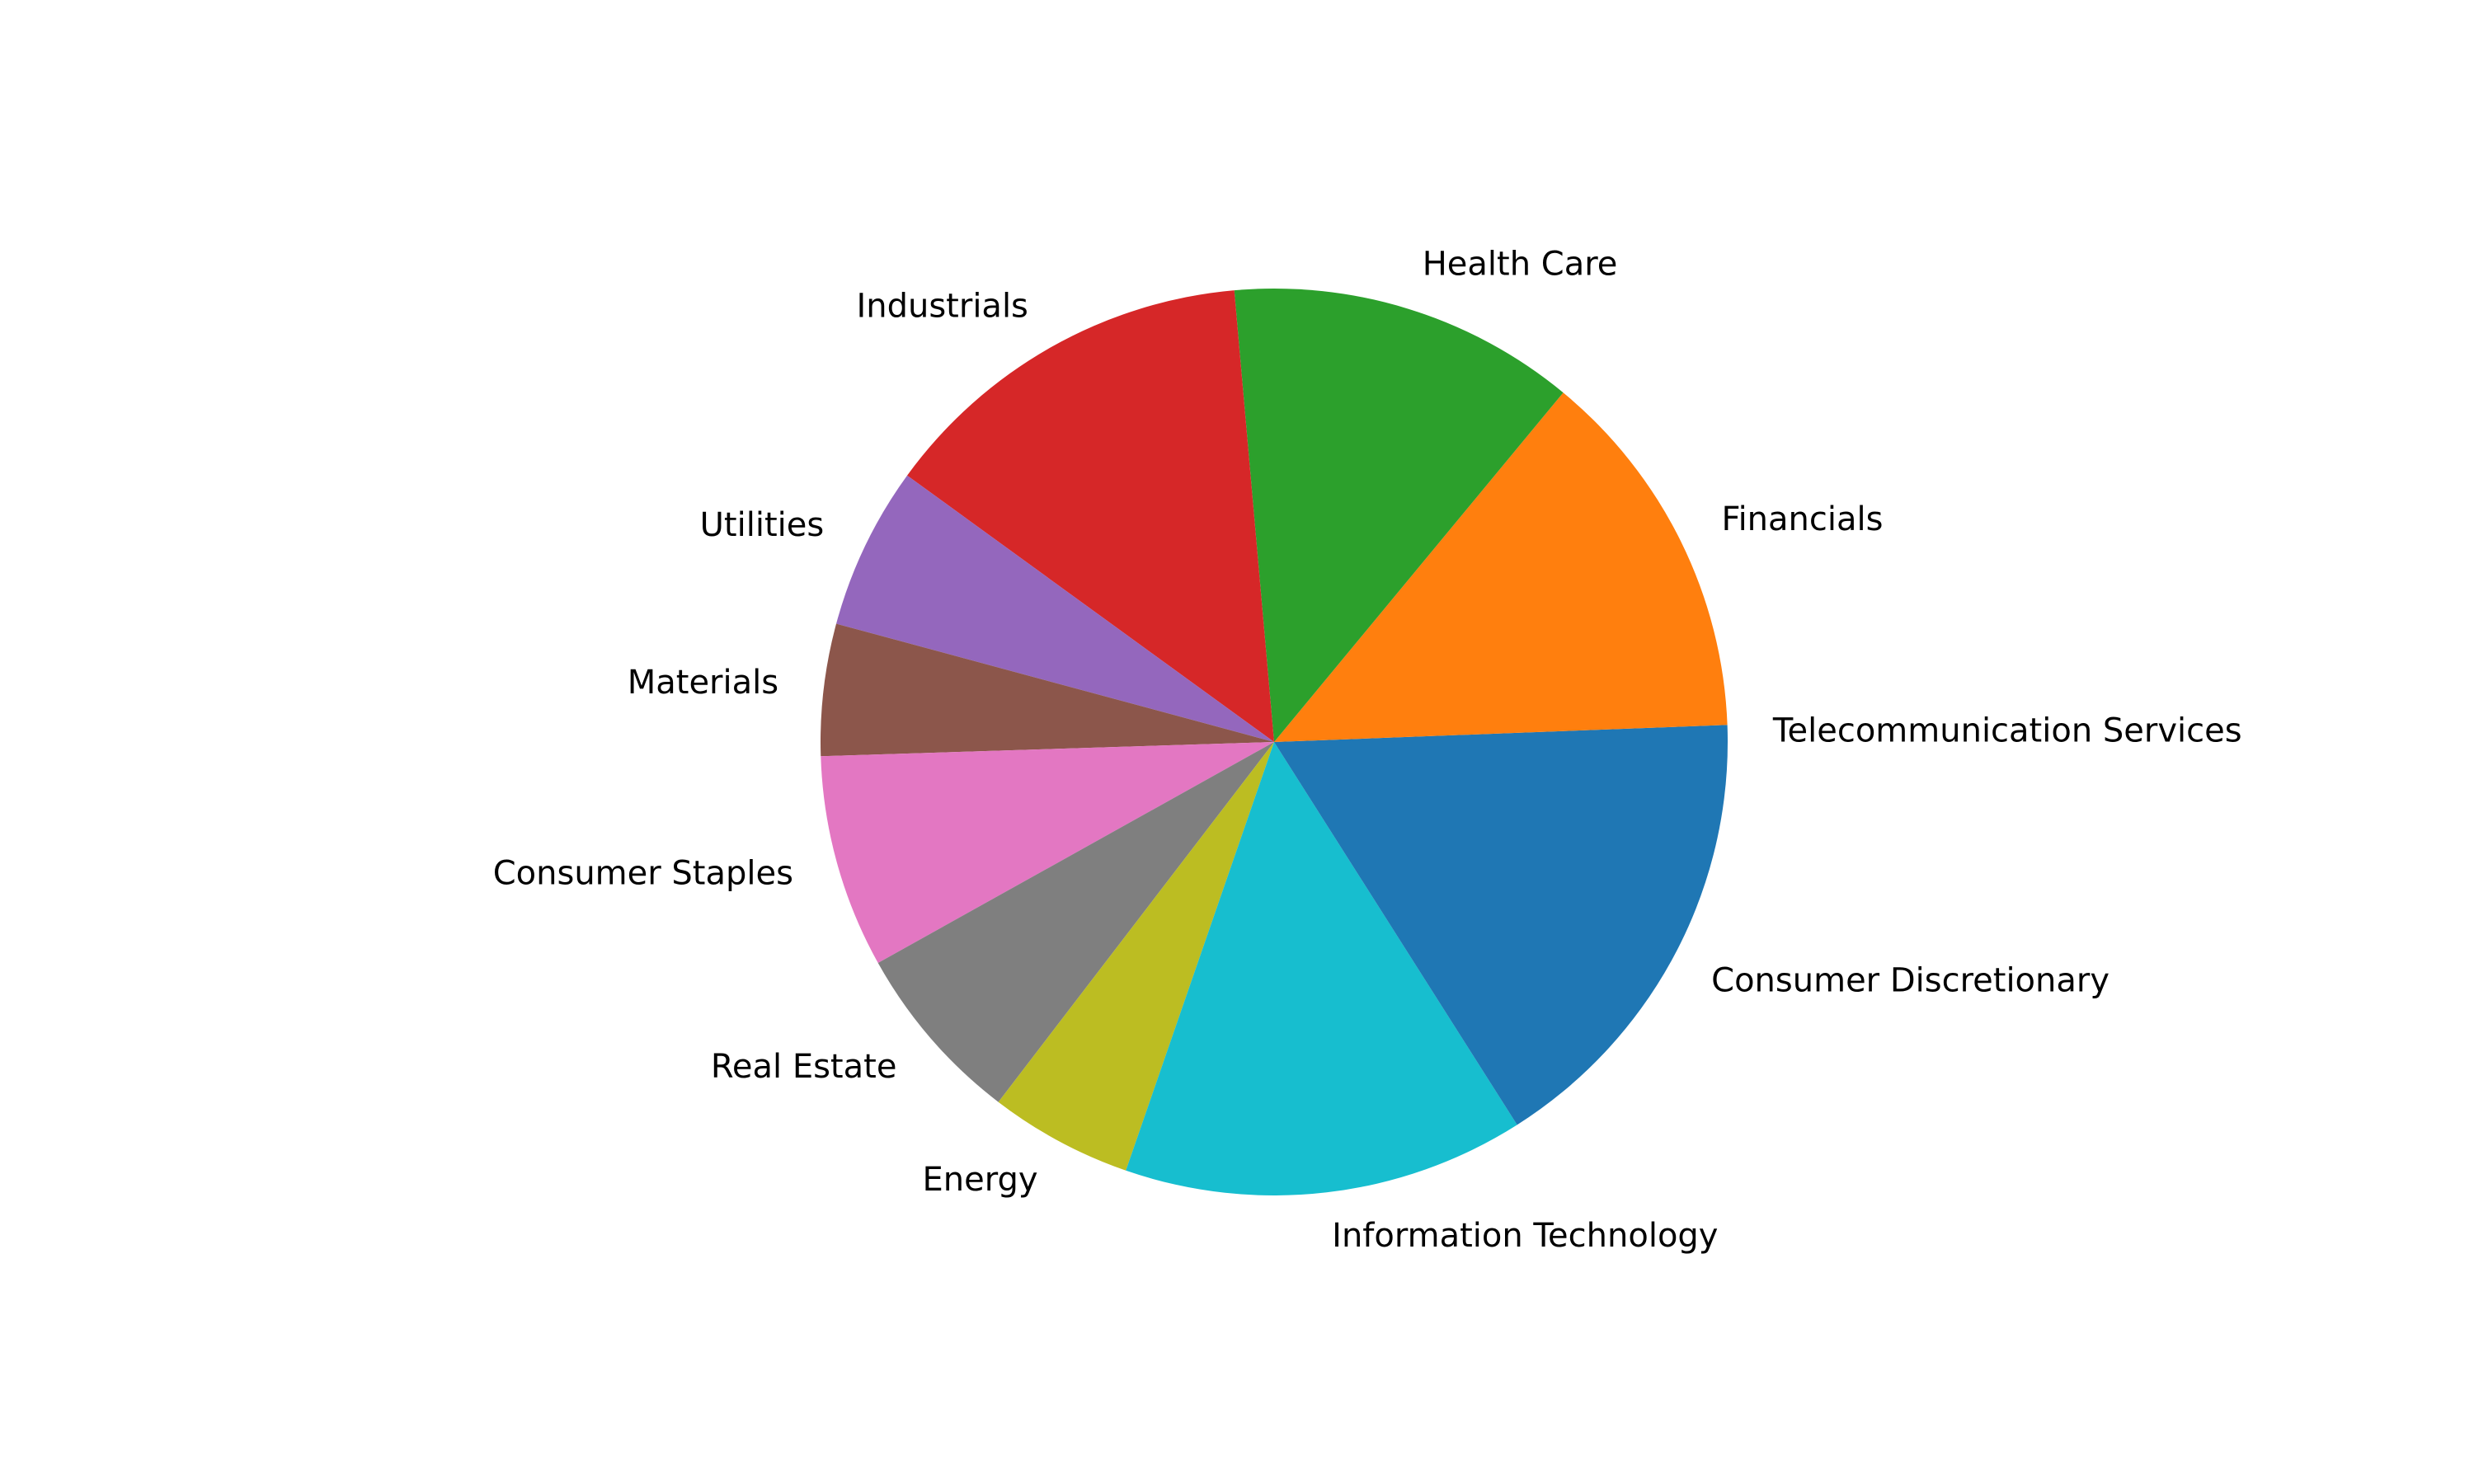 This screenshot has height=1484, width=2474. What do you see at coordinates (762, 525) in the screenshot?
I see `pie-label-utilities: Utilities` at bounding box center [762, 525].